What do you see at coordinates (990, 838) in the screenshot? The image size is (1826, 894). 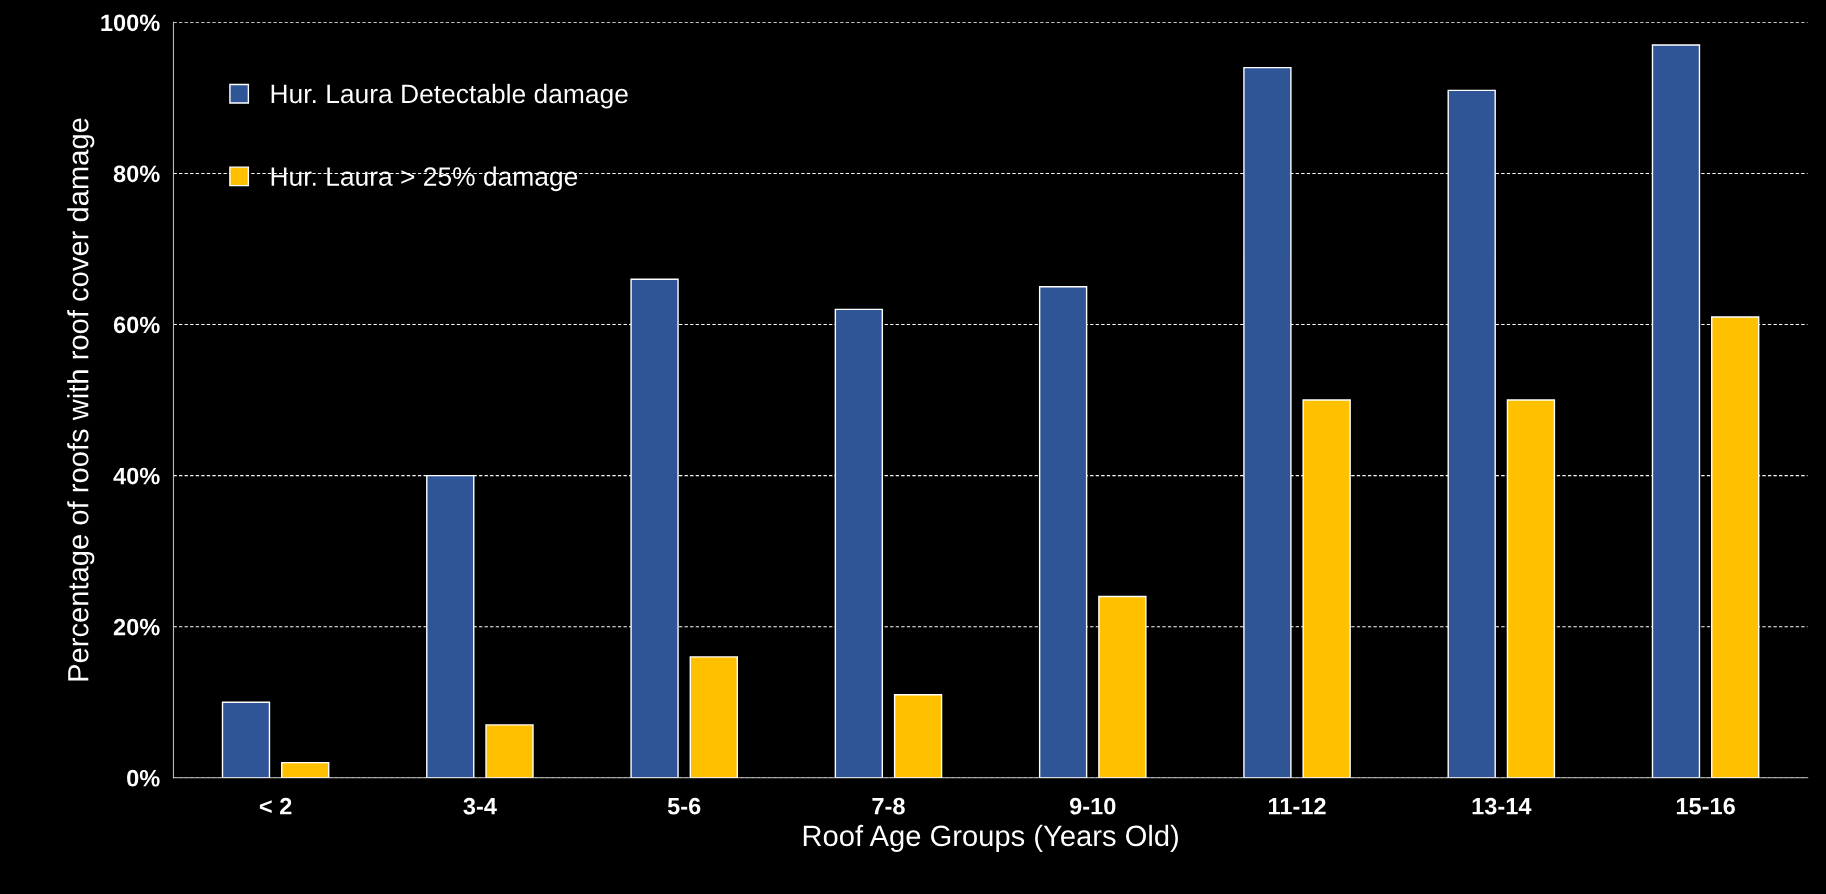 I see `x-axis-title: Roof Age Groups (Years Old)` at bounding box center [990, 838].